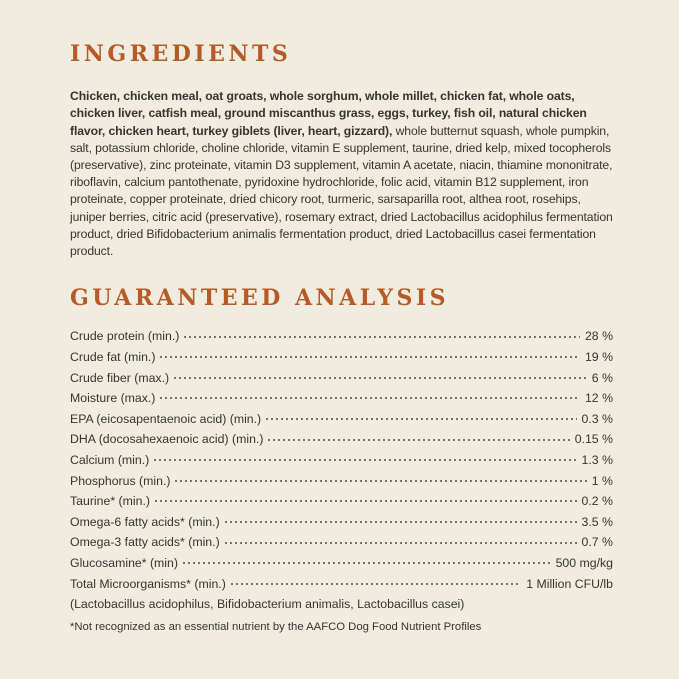 The width and height of the screenshot is (679, 679). What do you see at coordinates (598, 336) in the screenshot?
I see `analysis-row-value: 28 %` at bounding box center [598, 336].